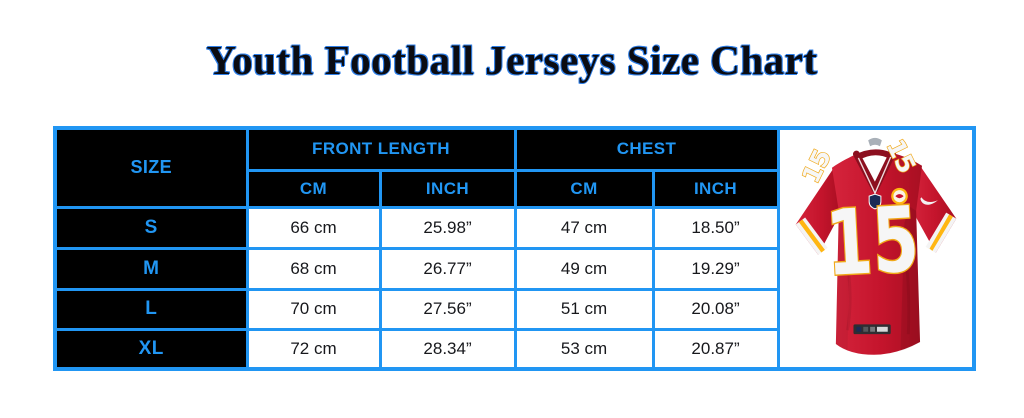 This screenshot has width=1024, height=418. I want to click on chest-inch-value: 19.29”, so click(715, 268).